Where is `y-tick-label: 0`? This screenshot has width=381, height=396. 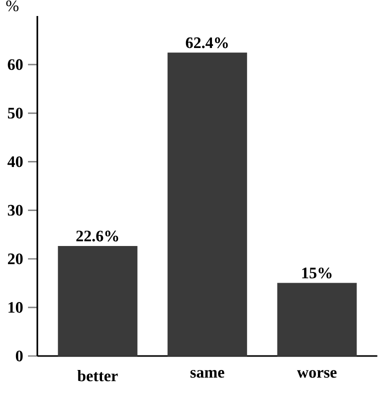
y-tick-label: 0 is located at coordinates (19, 356).